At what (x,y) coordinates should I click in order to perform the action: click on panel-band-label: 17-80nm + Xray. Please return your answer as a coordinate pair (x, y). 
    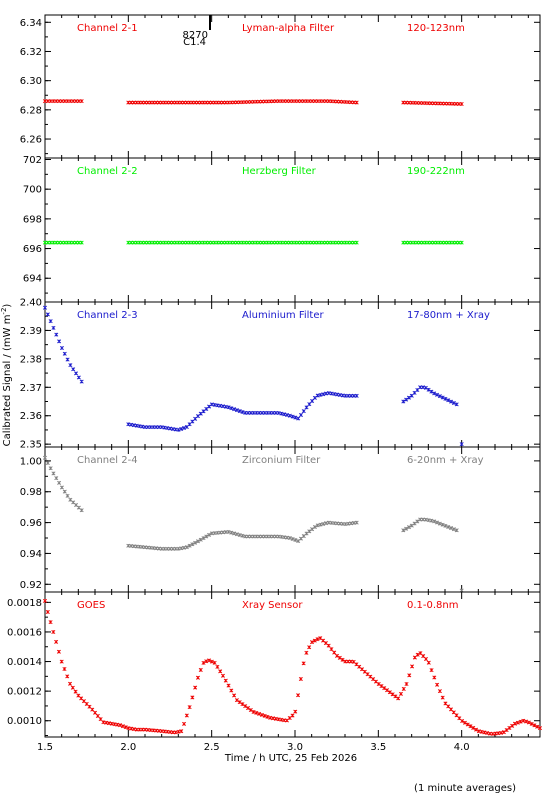
    Looking at the image, I should click on (448, 315).